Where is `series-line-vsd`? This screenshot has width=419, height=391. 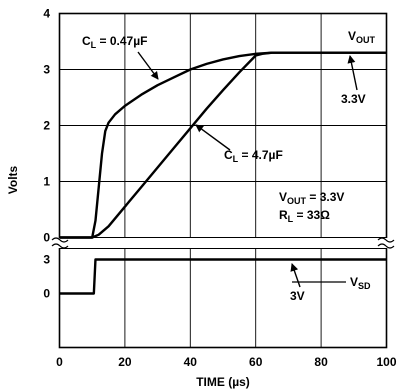 series-line-vsd is located at coordinates (223, 276).